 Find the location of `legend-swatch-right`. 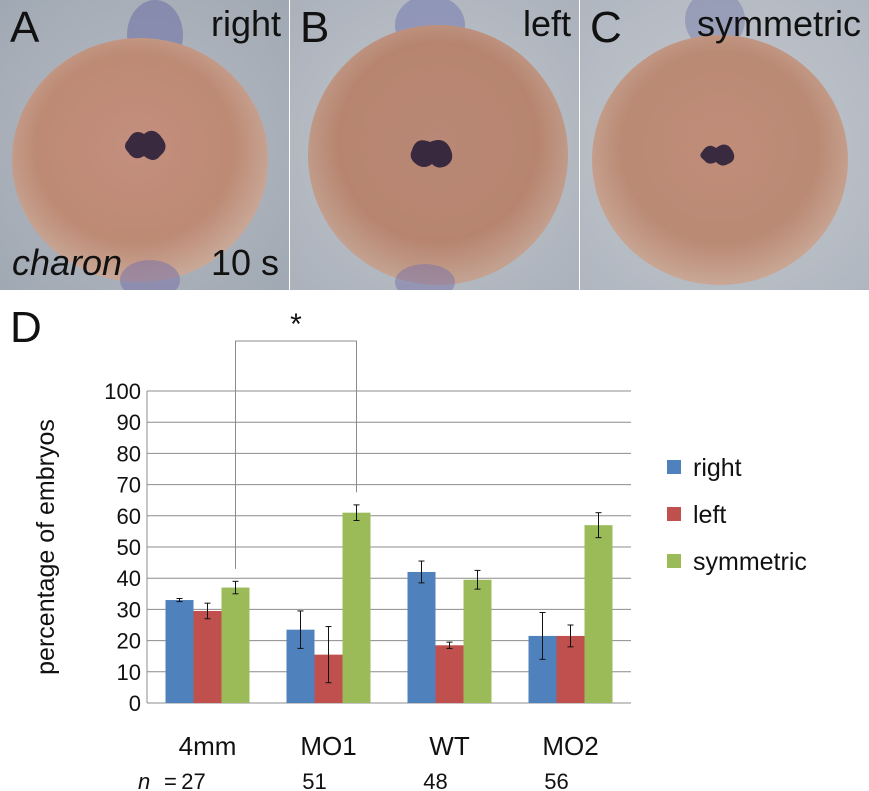

legend-swatch-right is located at coordinates (674, 467).